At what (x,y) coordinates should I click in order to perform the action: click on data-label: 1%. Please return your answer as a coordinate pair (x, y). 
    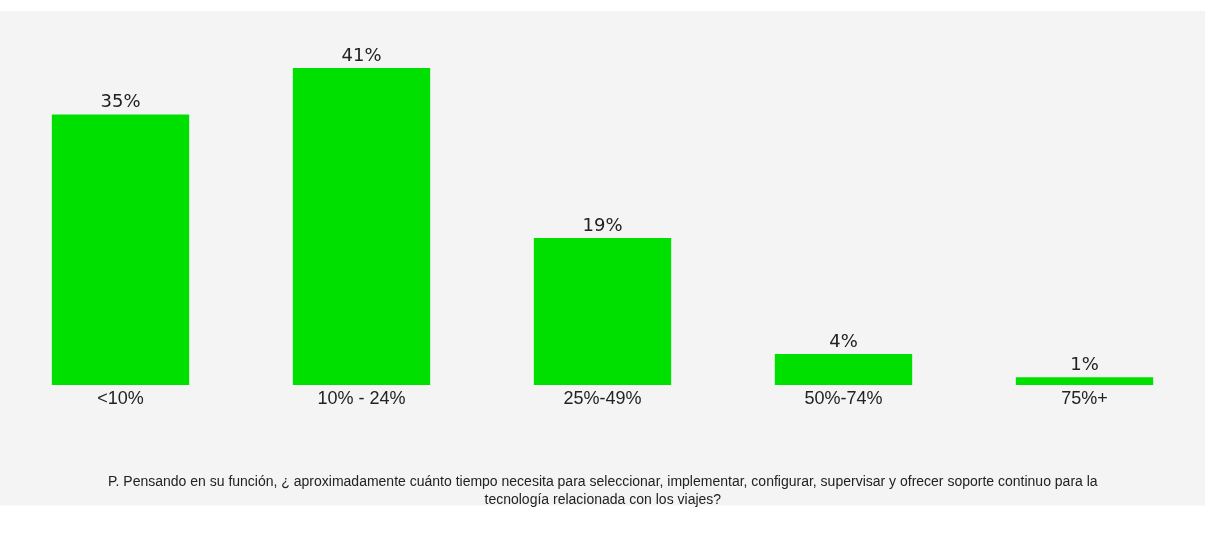
    Looking at the image, I should click on (1084, 364).